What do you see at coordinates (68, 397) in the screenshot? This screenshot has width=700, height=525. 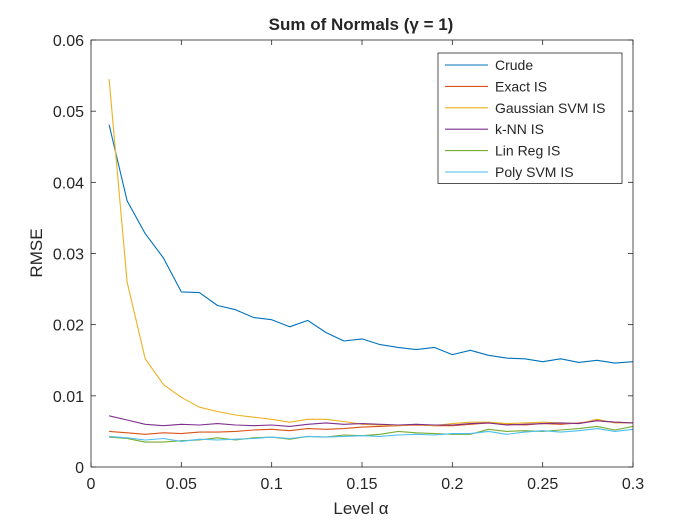 I see `y-tick-label: 0.01` at bounding box center [68, 397].